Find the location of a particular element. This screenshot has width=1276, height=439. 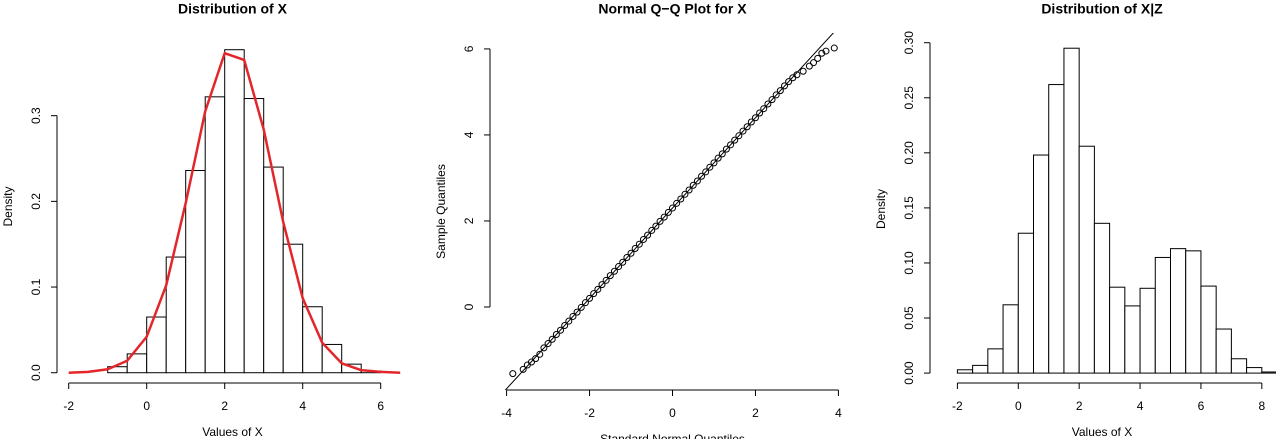

y-tick-label: 0.0 is located at coordinates (36, 372).